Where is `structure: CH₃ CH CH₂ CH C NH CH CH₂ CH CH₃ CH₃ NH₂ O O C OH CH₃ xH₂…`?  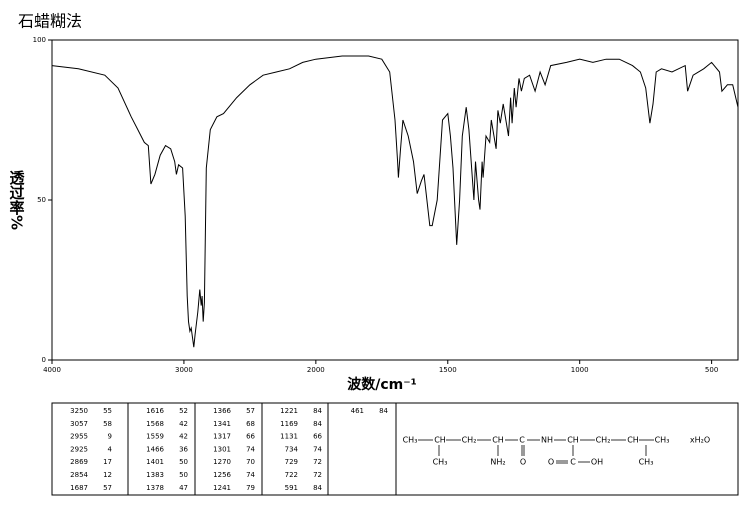
structure: CH₃ CH CH₂ CH C NH CH CH₂ CH CH₃ CH₃ NH₂ O O C OH CH₃ xH₂… is located at coordinates (557, 451).